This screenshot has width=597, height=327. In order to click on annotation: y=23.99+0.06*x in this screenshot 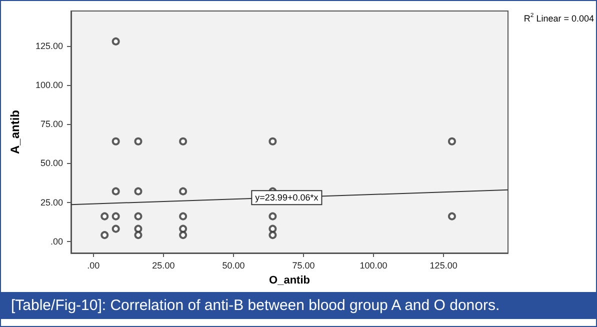, I will do `click(287, 197)`.